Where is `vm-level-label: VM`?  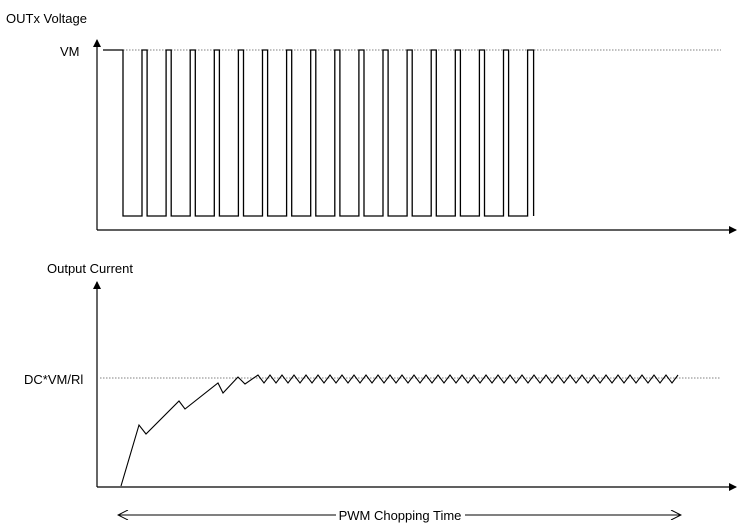
vm-level-label: VM is located at coordinates (70, 51).